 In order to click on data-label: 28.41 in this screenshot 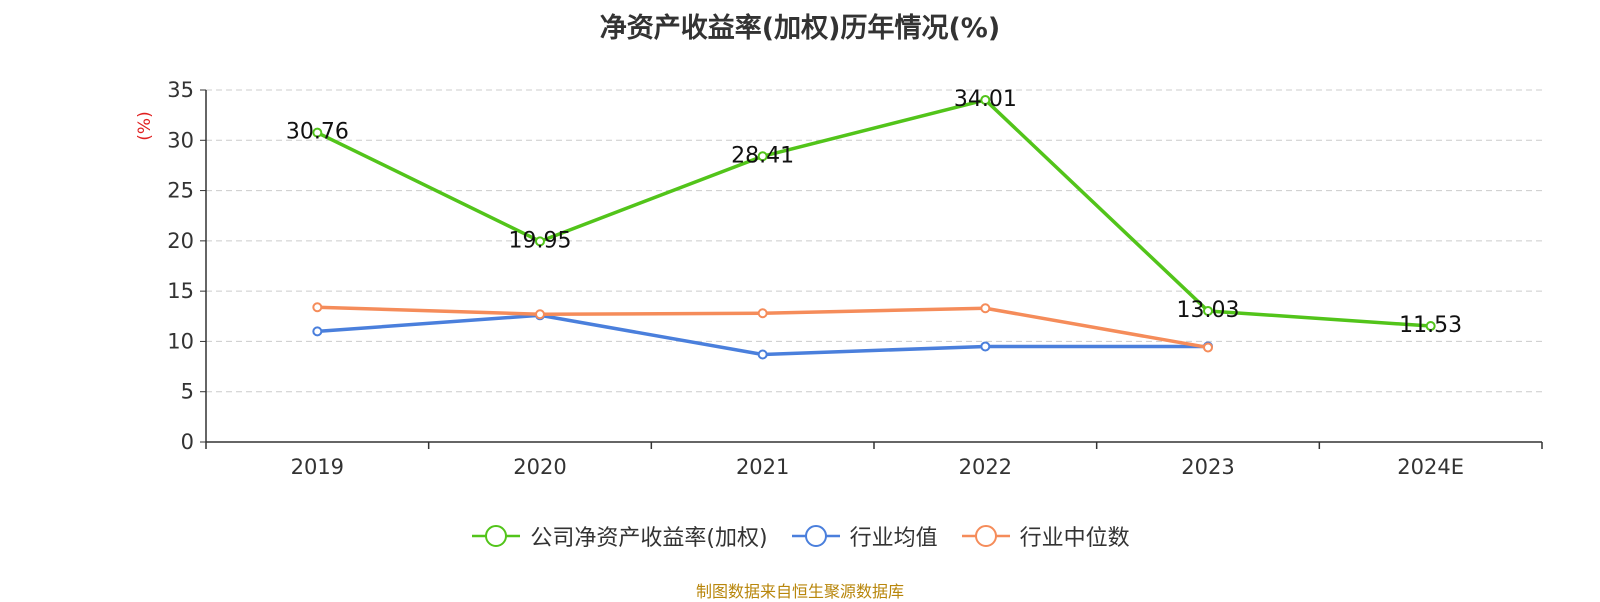, I will do `click(762, 155)`.